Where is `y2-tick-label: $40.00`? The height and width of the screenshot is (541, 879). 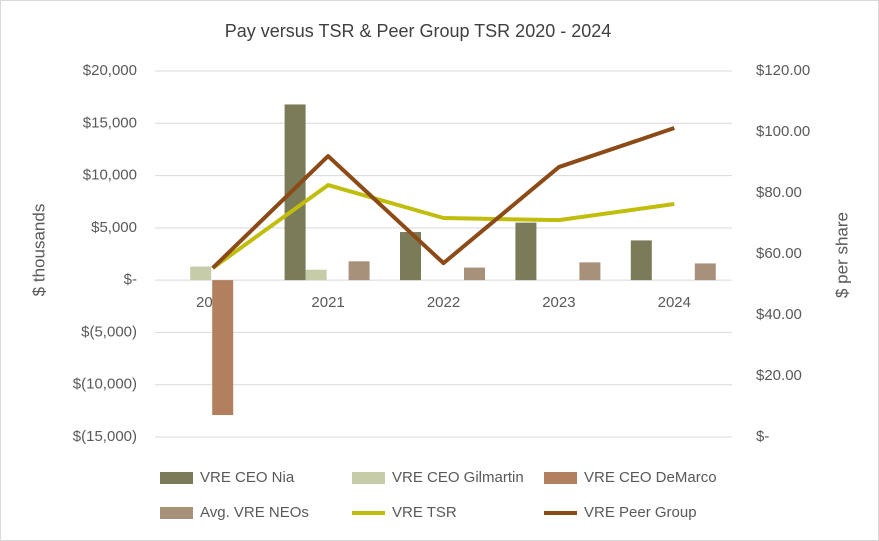
y2-tick-label: $40.00 is located at coordinates (779, 314).